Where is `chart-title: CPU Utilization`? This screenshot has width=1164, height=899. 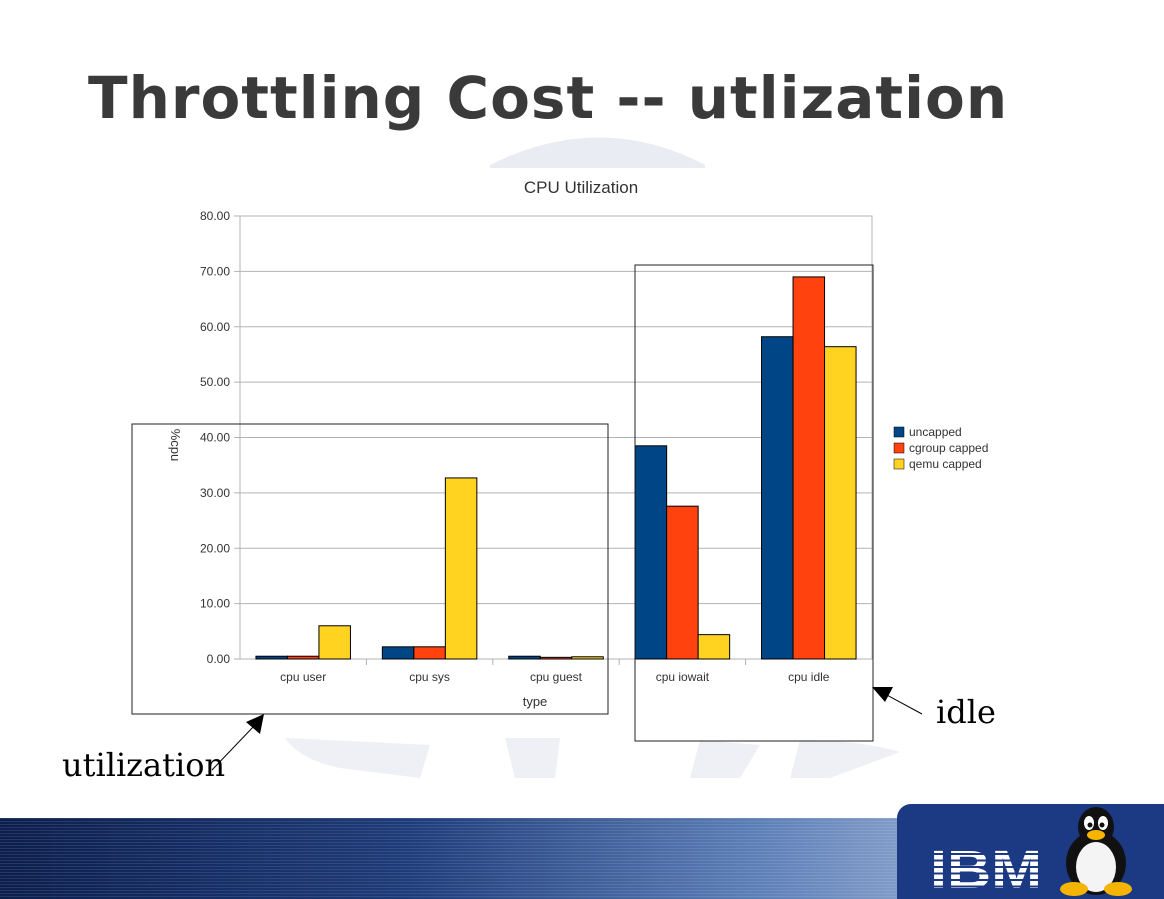 chart-title: CPU Utilization is located at coordinates (581, 187).